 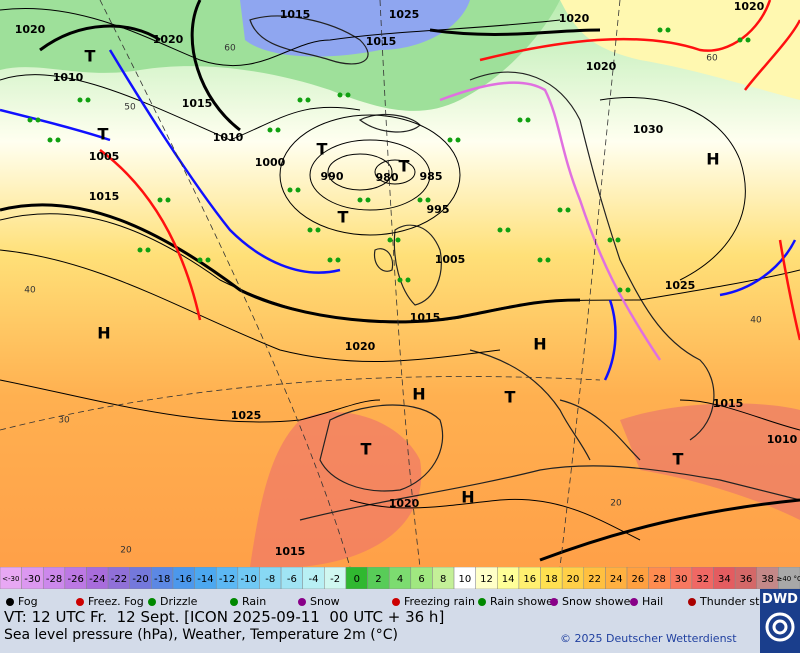 I want to click on scale-label: -8, so click(x=270, y=579).